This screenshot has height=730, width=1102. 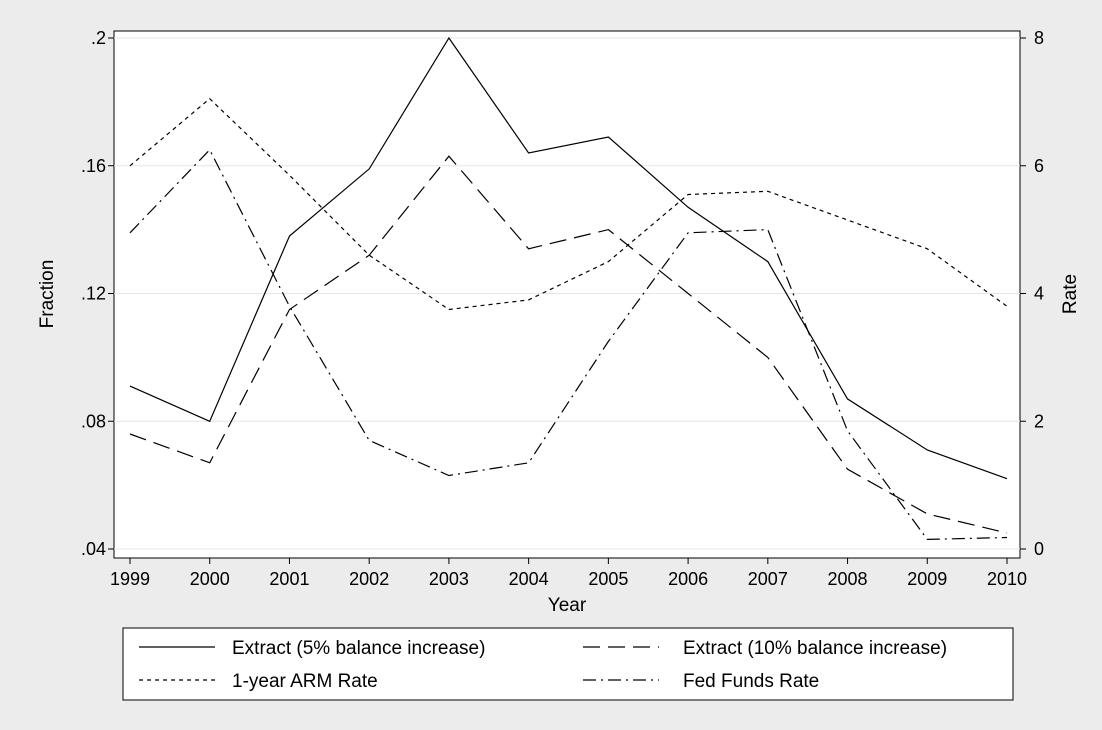 What do you see at coordinates (358, 648) in the screenshot?
I see `legend-label: Extract (5% balance increase)` at bounding box center [358, 648].